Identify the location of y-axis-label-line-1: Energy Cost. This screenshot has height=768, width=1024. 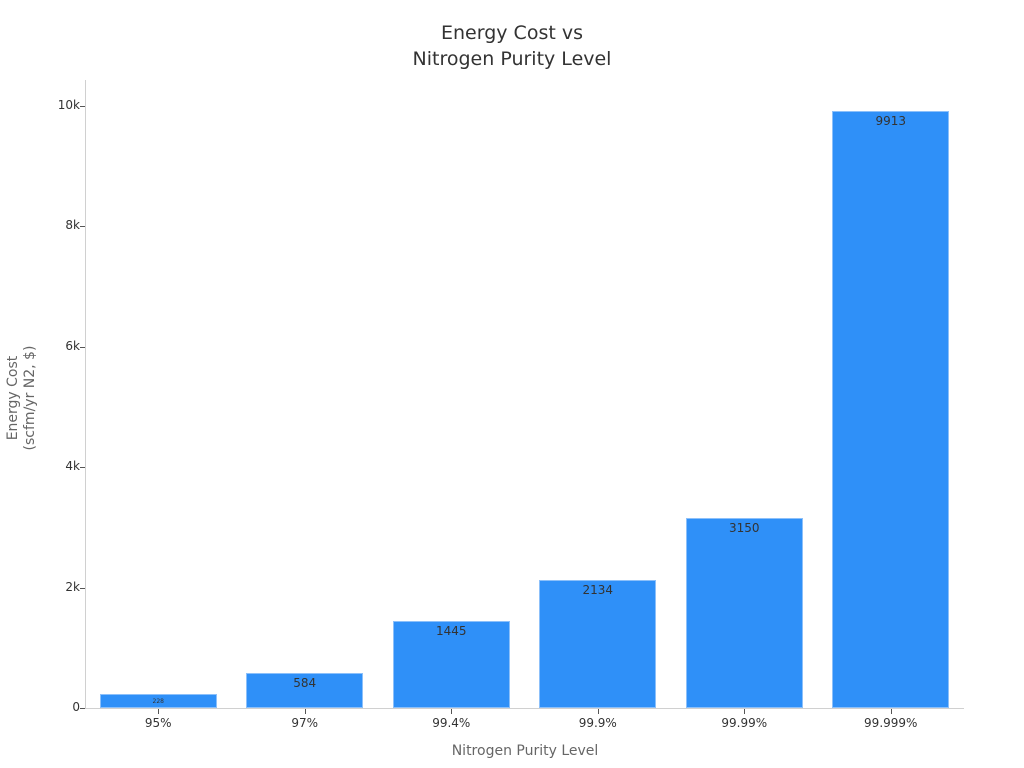
(13, 398).